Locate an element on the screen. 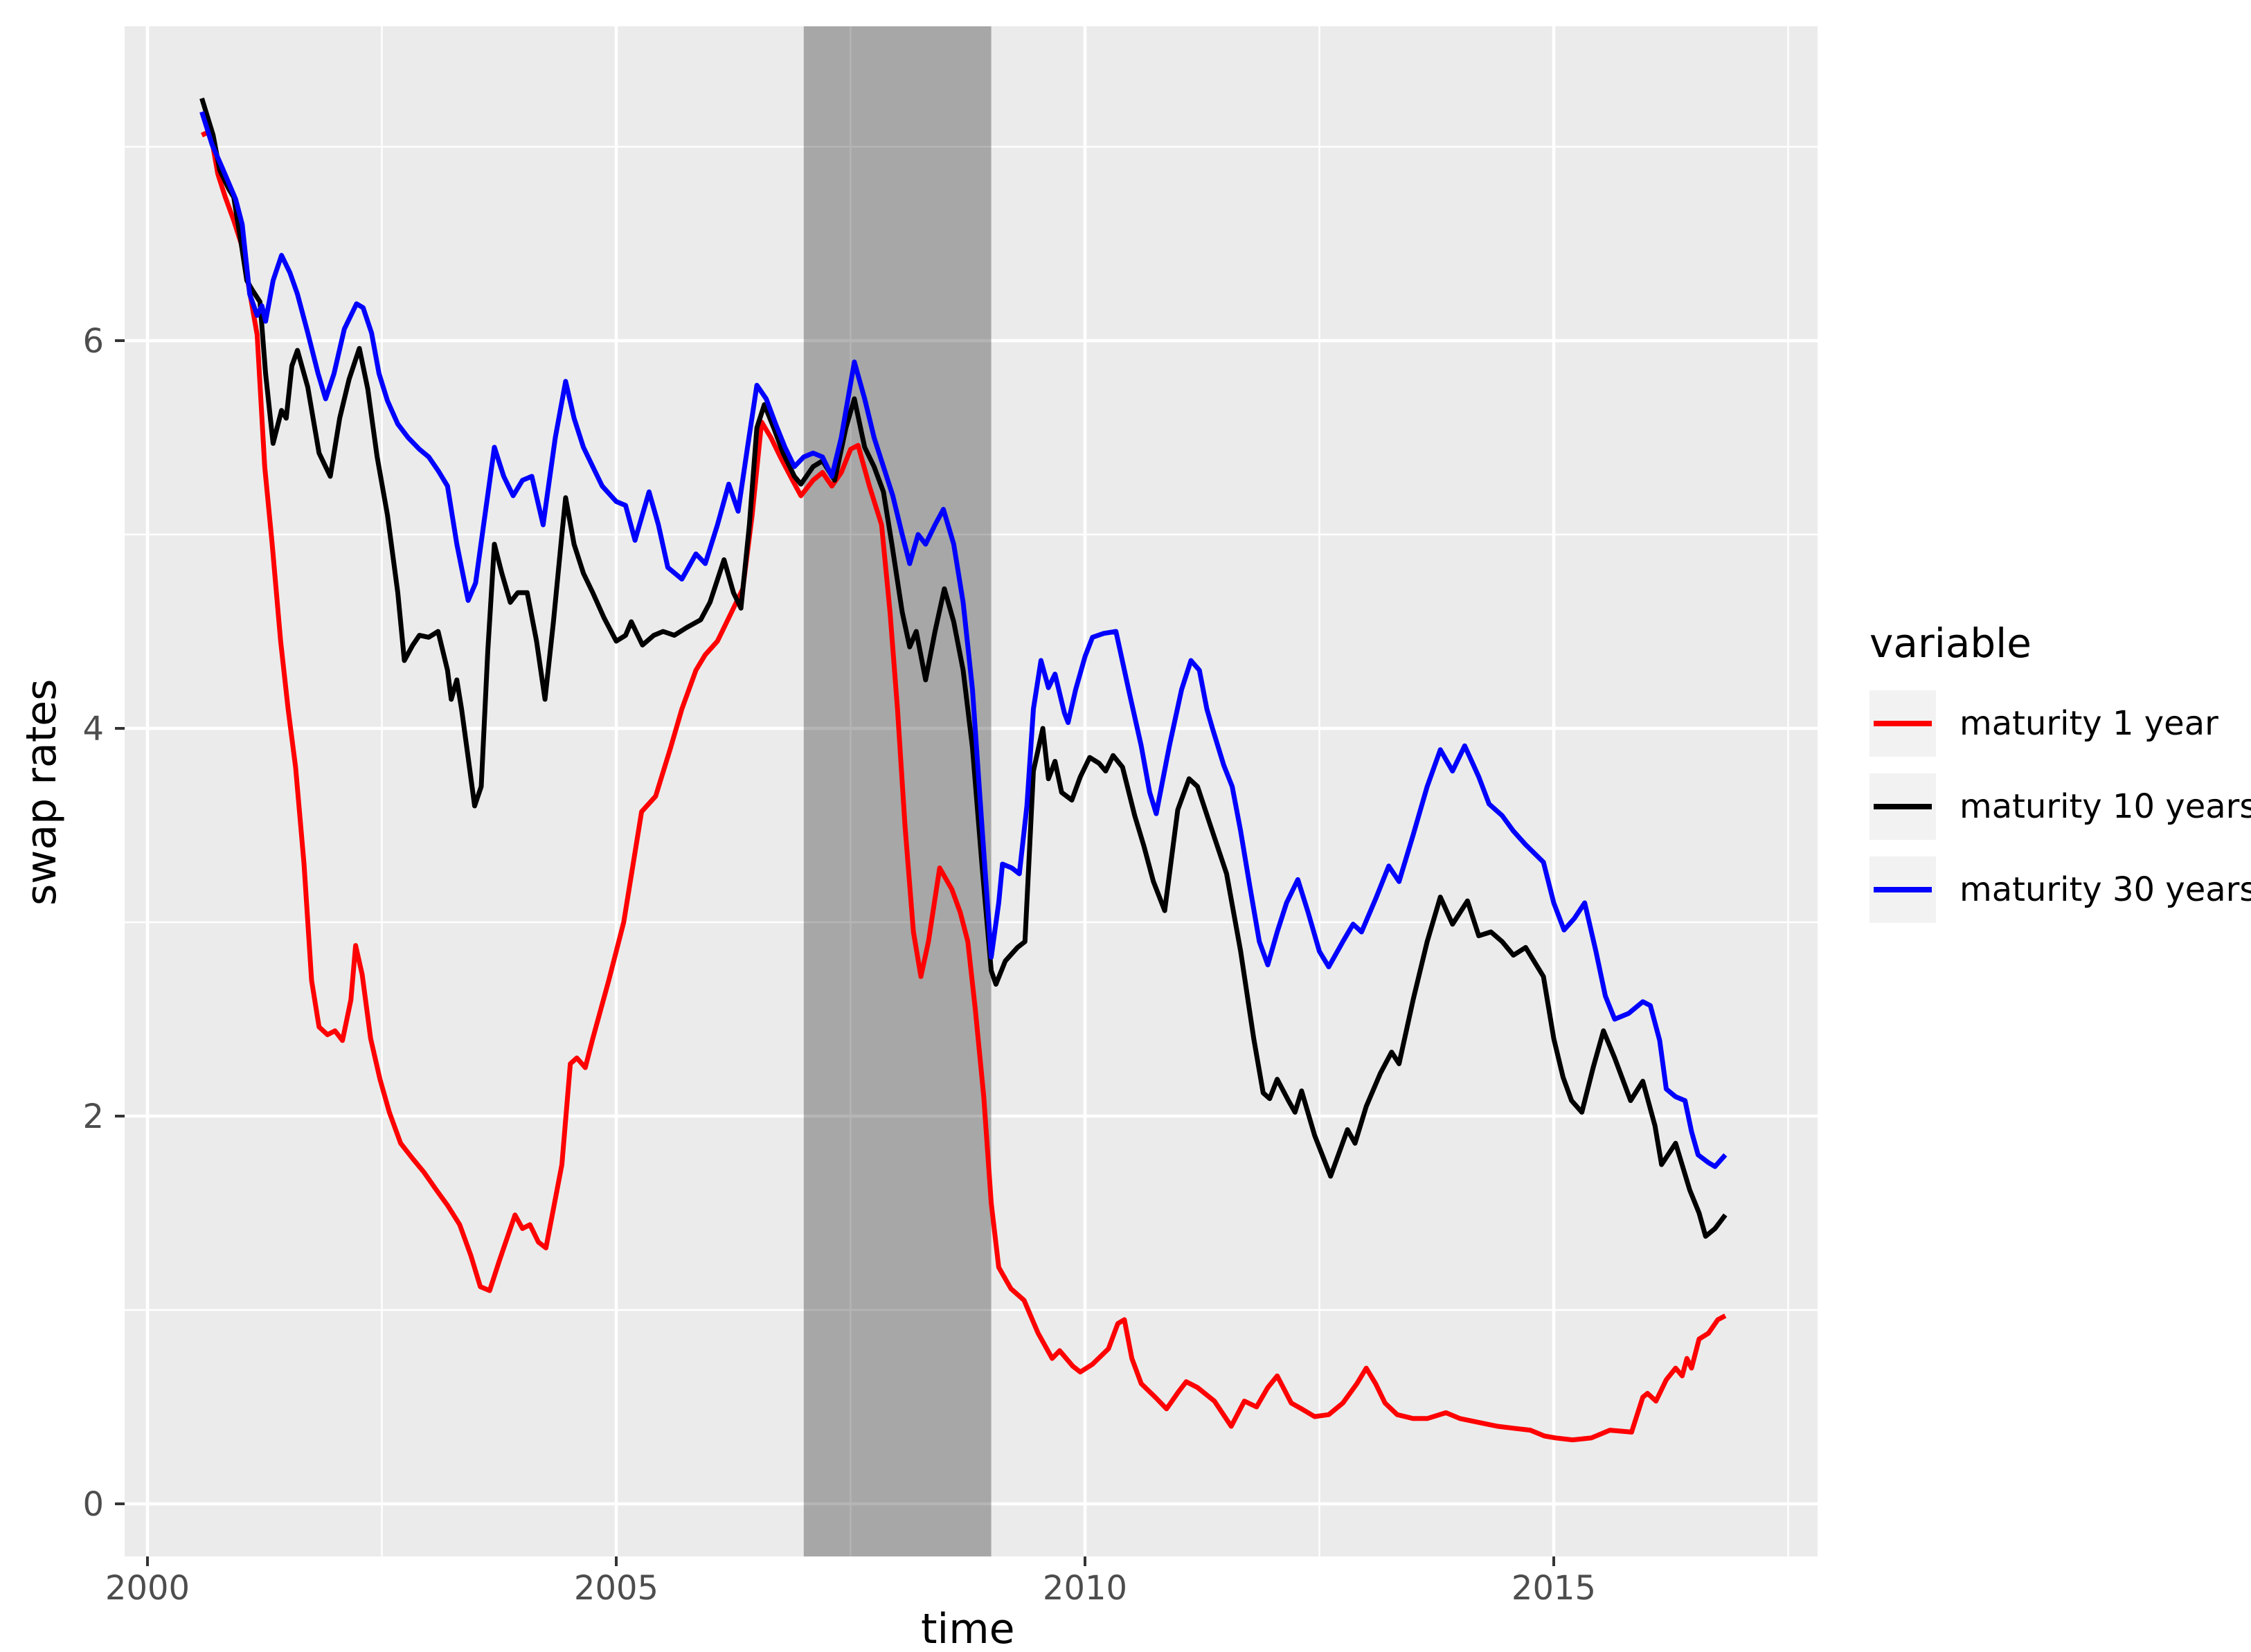 The image size is (2251, 1652). x-tick-label: 2015 is located at coordinates (1554, 1589).